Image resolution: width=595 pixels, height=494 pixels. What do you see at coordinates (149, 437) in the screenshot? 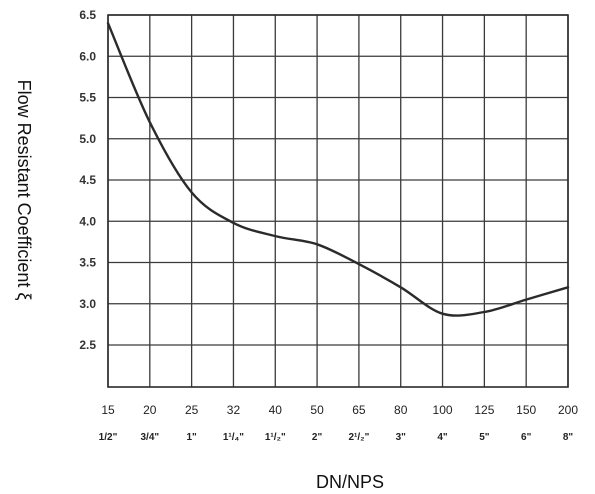
I see `x-tick-label-nps: 3/4"` at bounding box center [149, 437].